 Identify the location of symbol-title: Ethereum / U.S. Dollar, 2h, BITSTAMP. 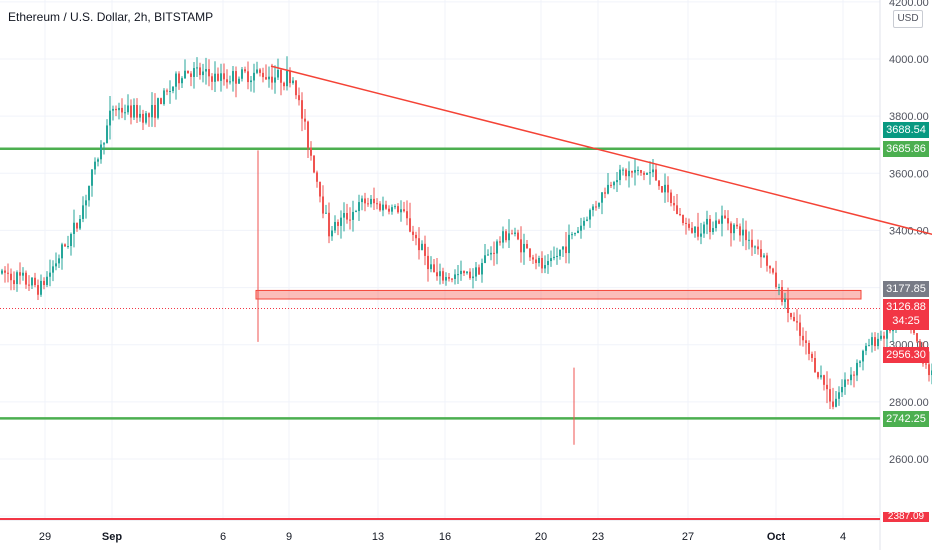
(111, 17).